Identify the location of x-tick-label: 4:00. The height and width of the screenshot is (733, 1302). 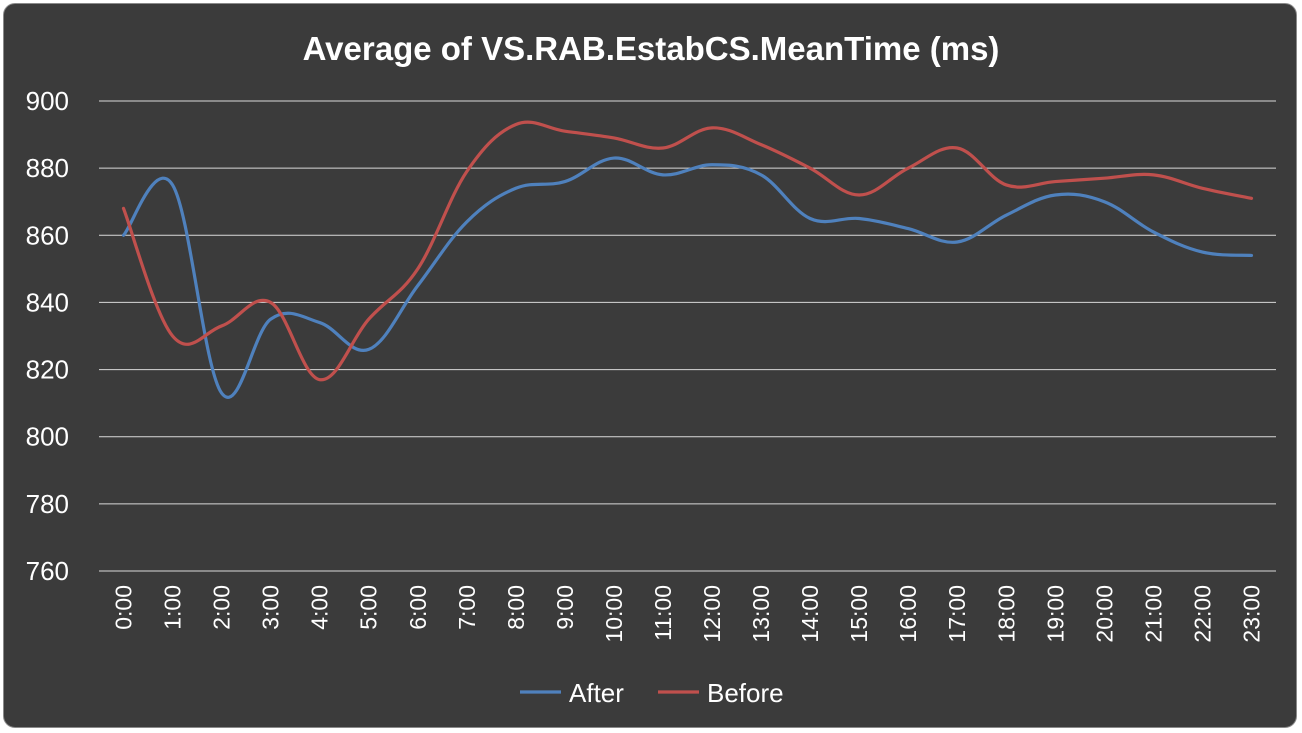
(320, 607).